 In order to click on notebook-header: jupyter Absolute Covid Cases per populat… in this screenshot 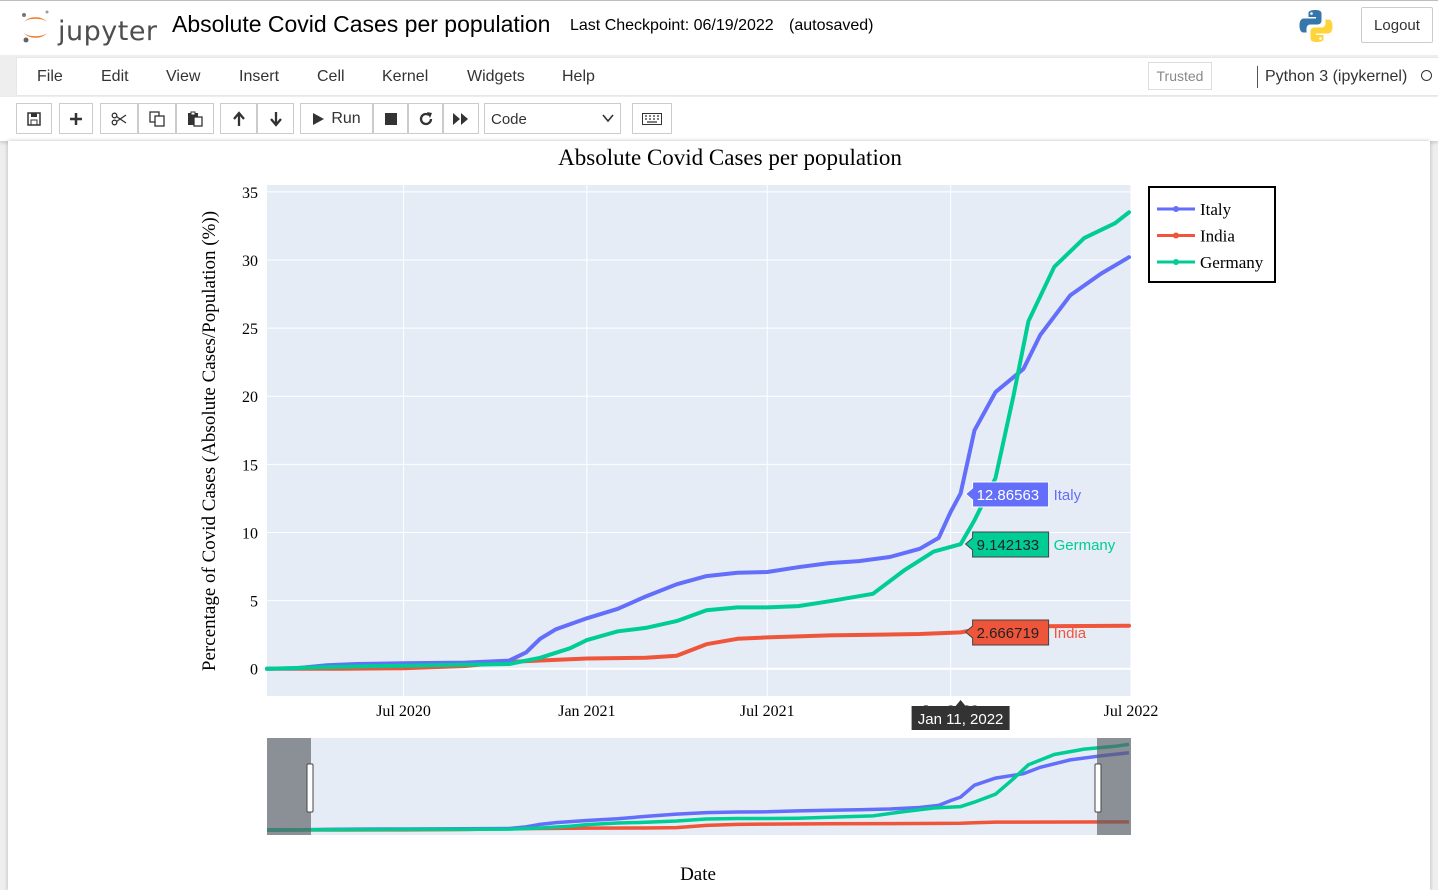, I will do `click(719, 27)`.